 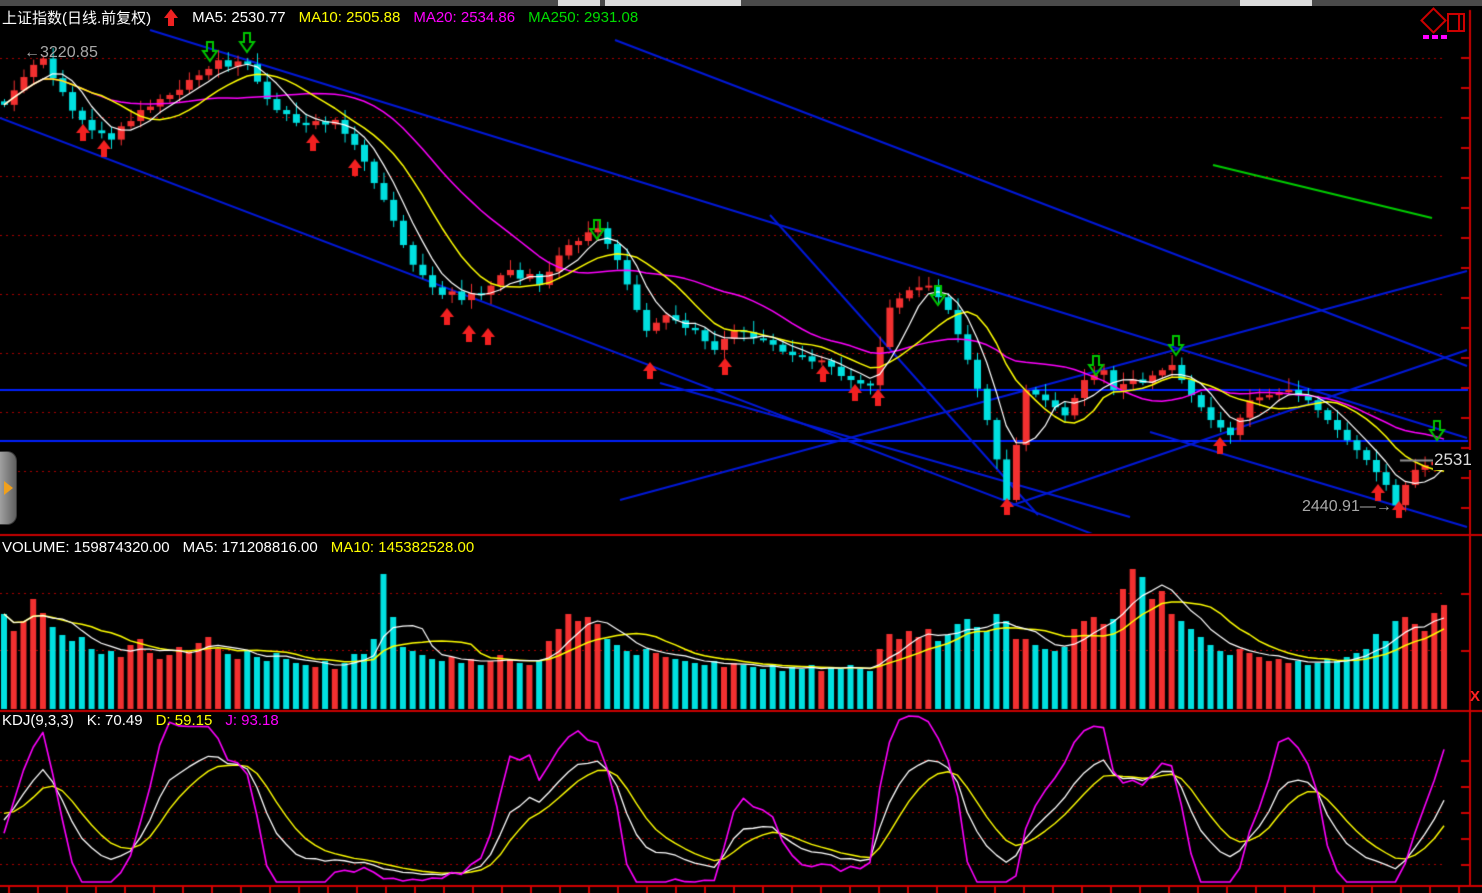 I want to click on ma5-value: MA5: 2530.77, so click(x=239, y=17).